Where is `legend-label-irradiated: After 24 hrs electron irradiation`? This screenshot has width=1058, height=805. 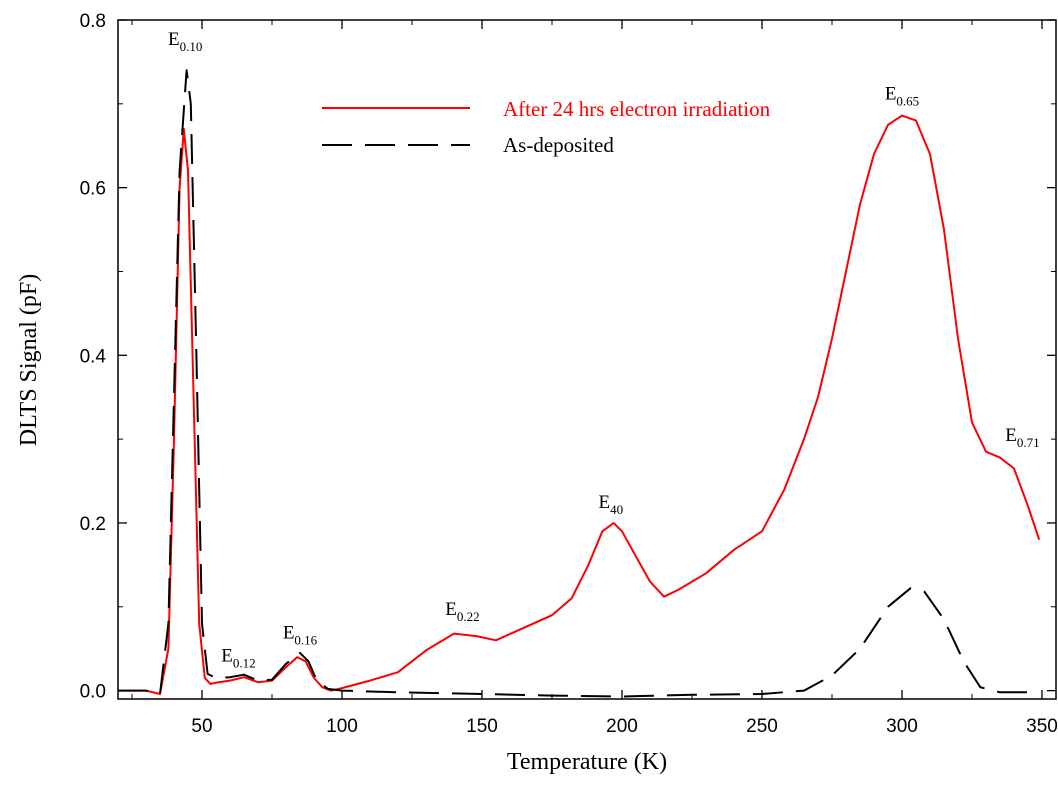
legend-label-irradiated: After 24 hrs electron irradiation is located at coordinates (637, 109).